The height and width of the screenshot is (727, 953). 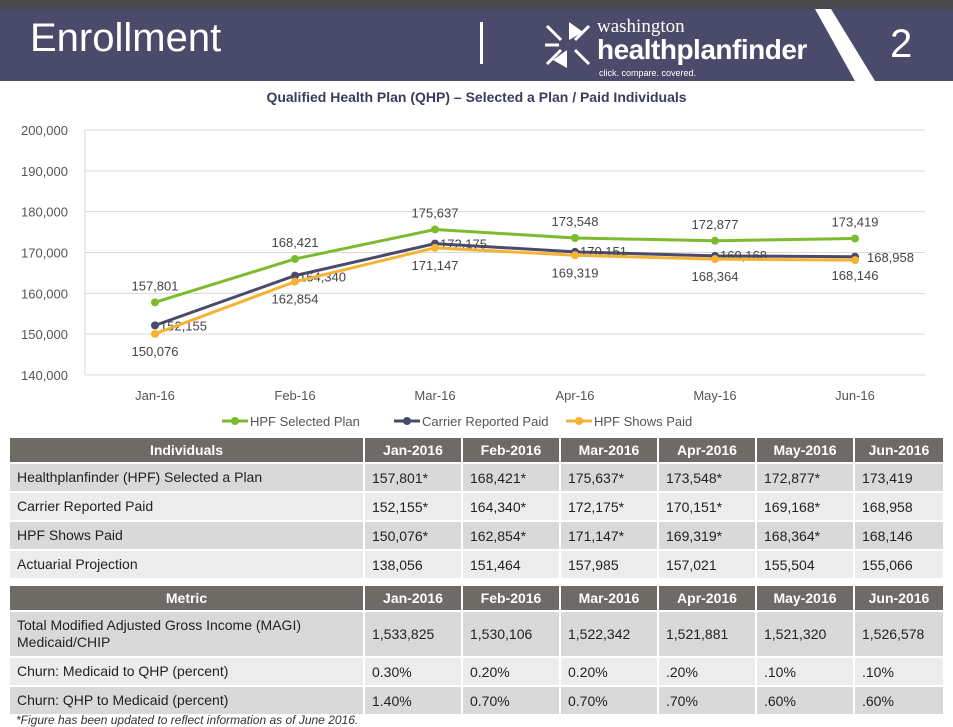 What do you see at coordinates (44, 334) in the screenshot?
I see `y-tick-label: 150,000` at bounding box center [44, 334].